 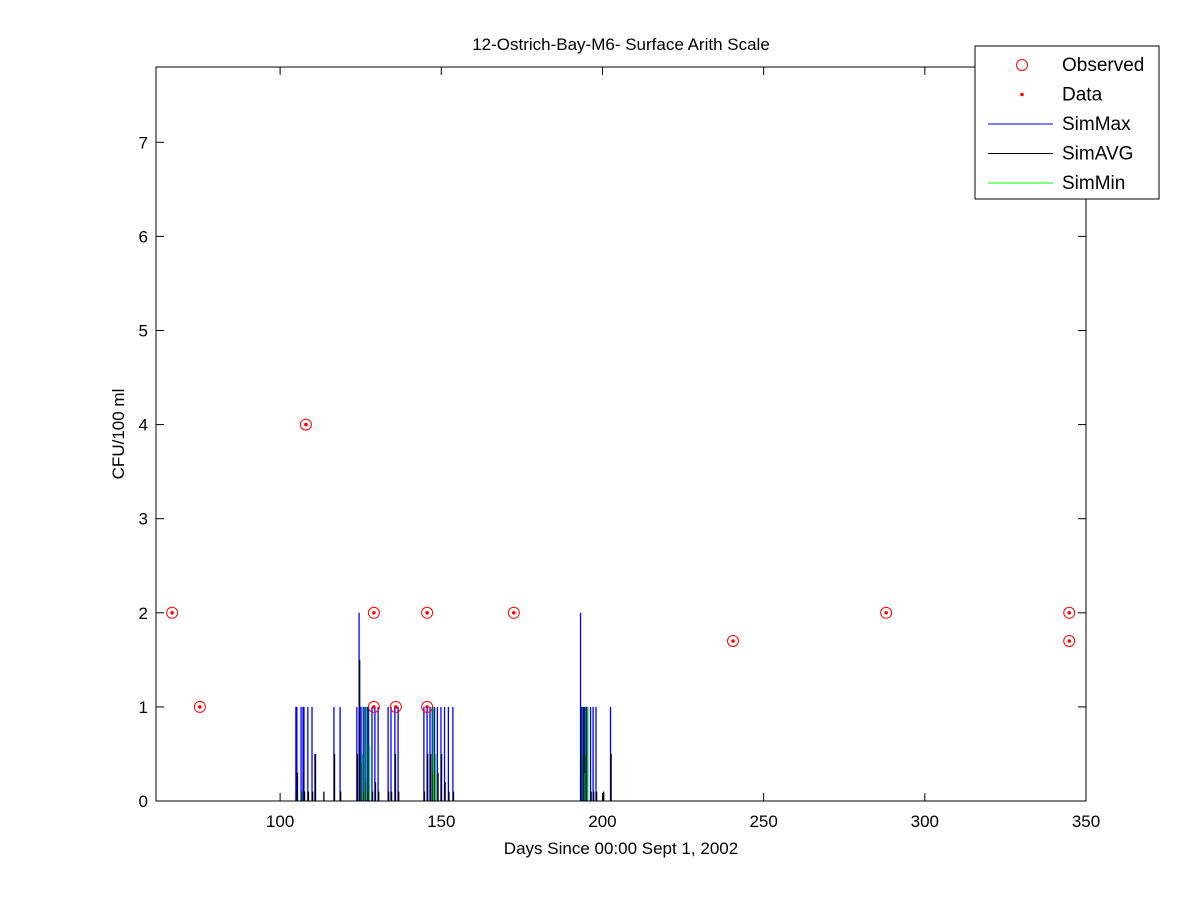 I want to click on y-tick-label: 7, so click(x=143, y=142).